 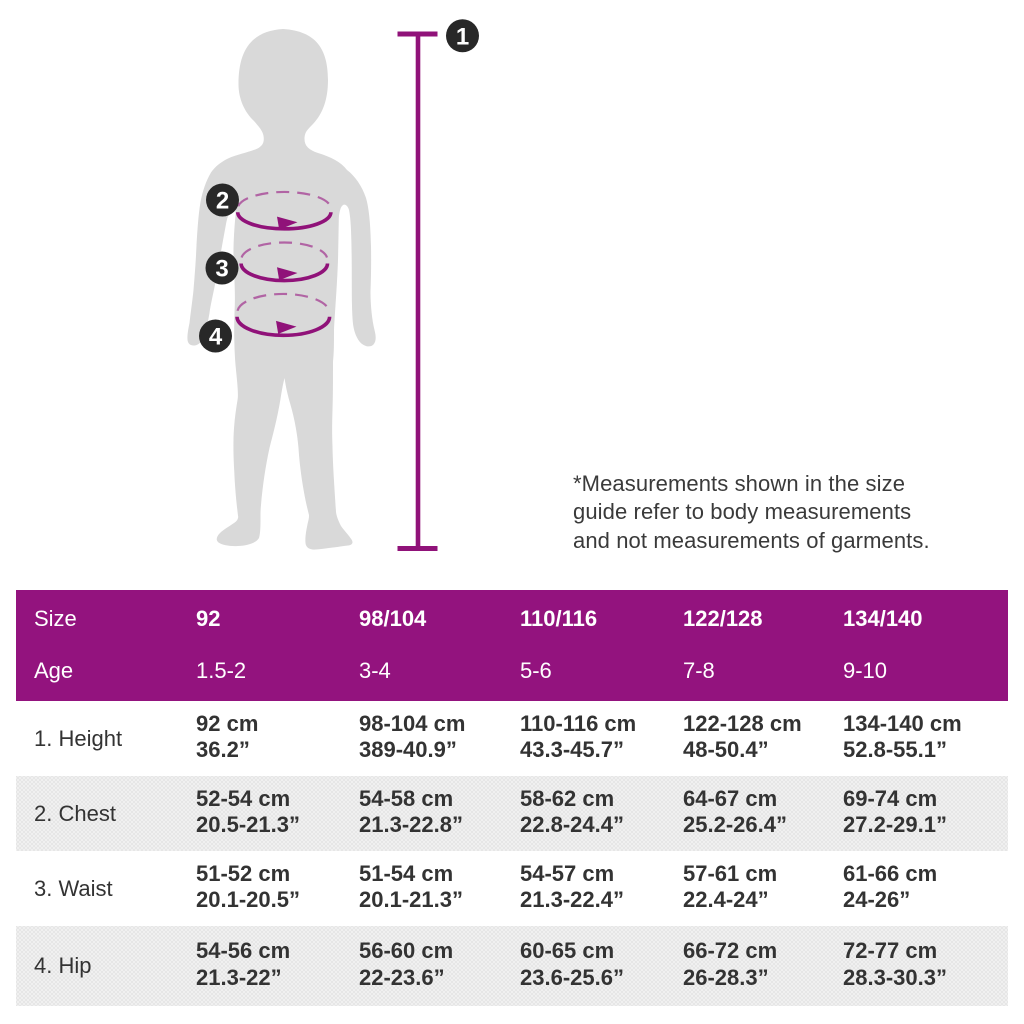 What do you see at coordinates (462, 36) in the screenshot?
I see `svg-text: 1` at bounding box center [462, 36].